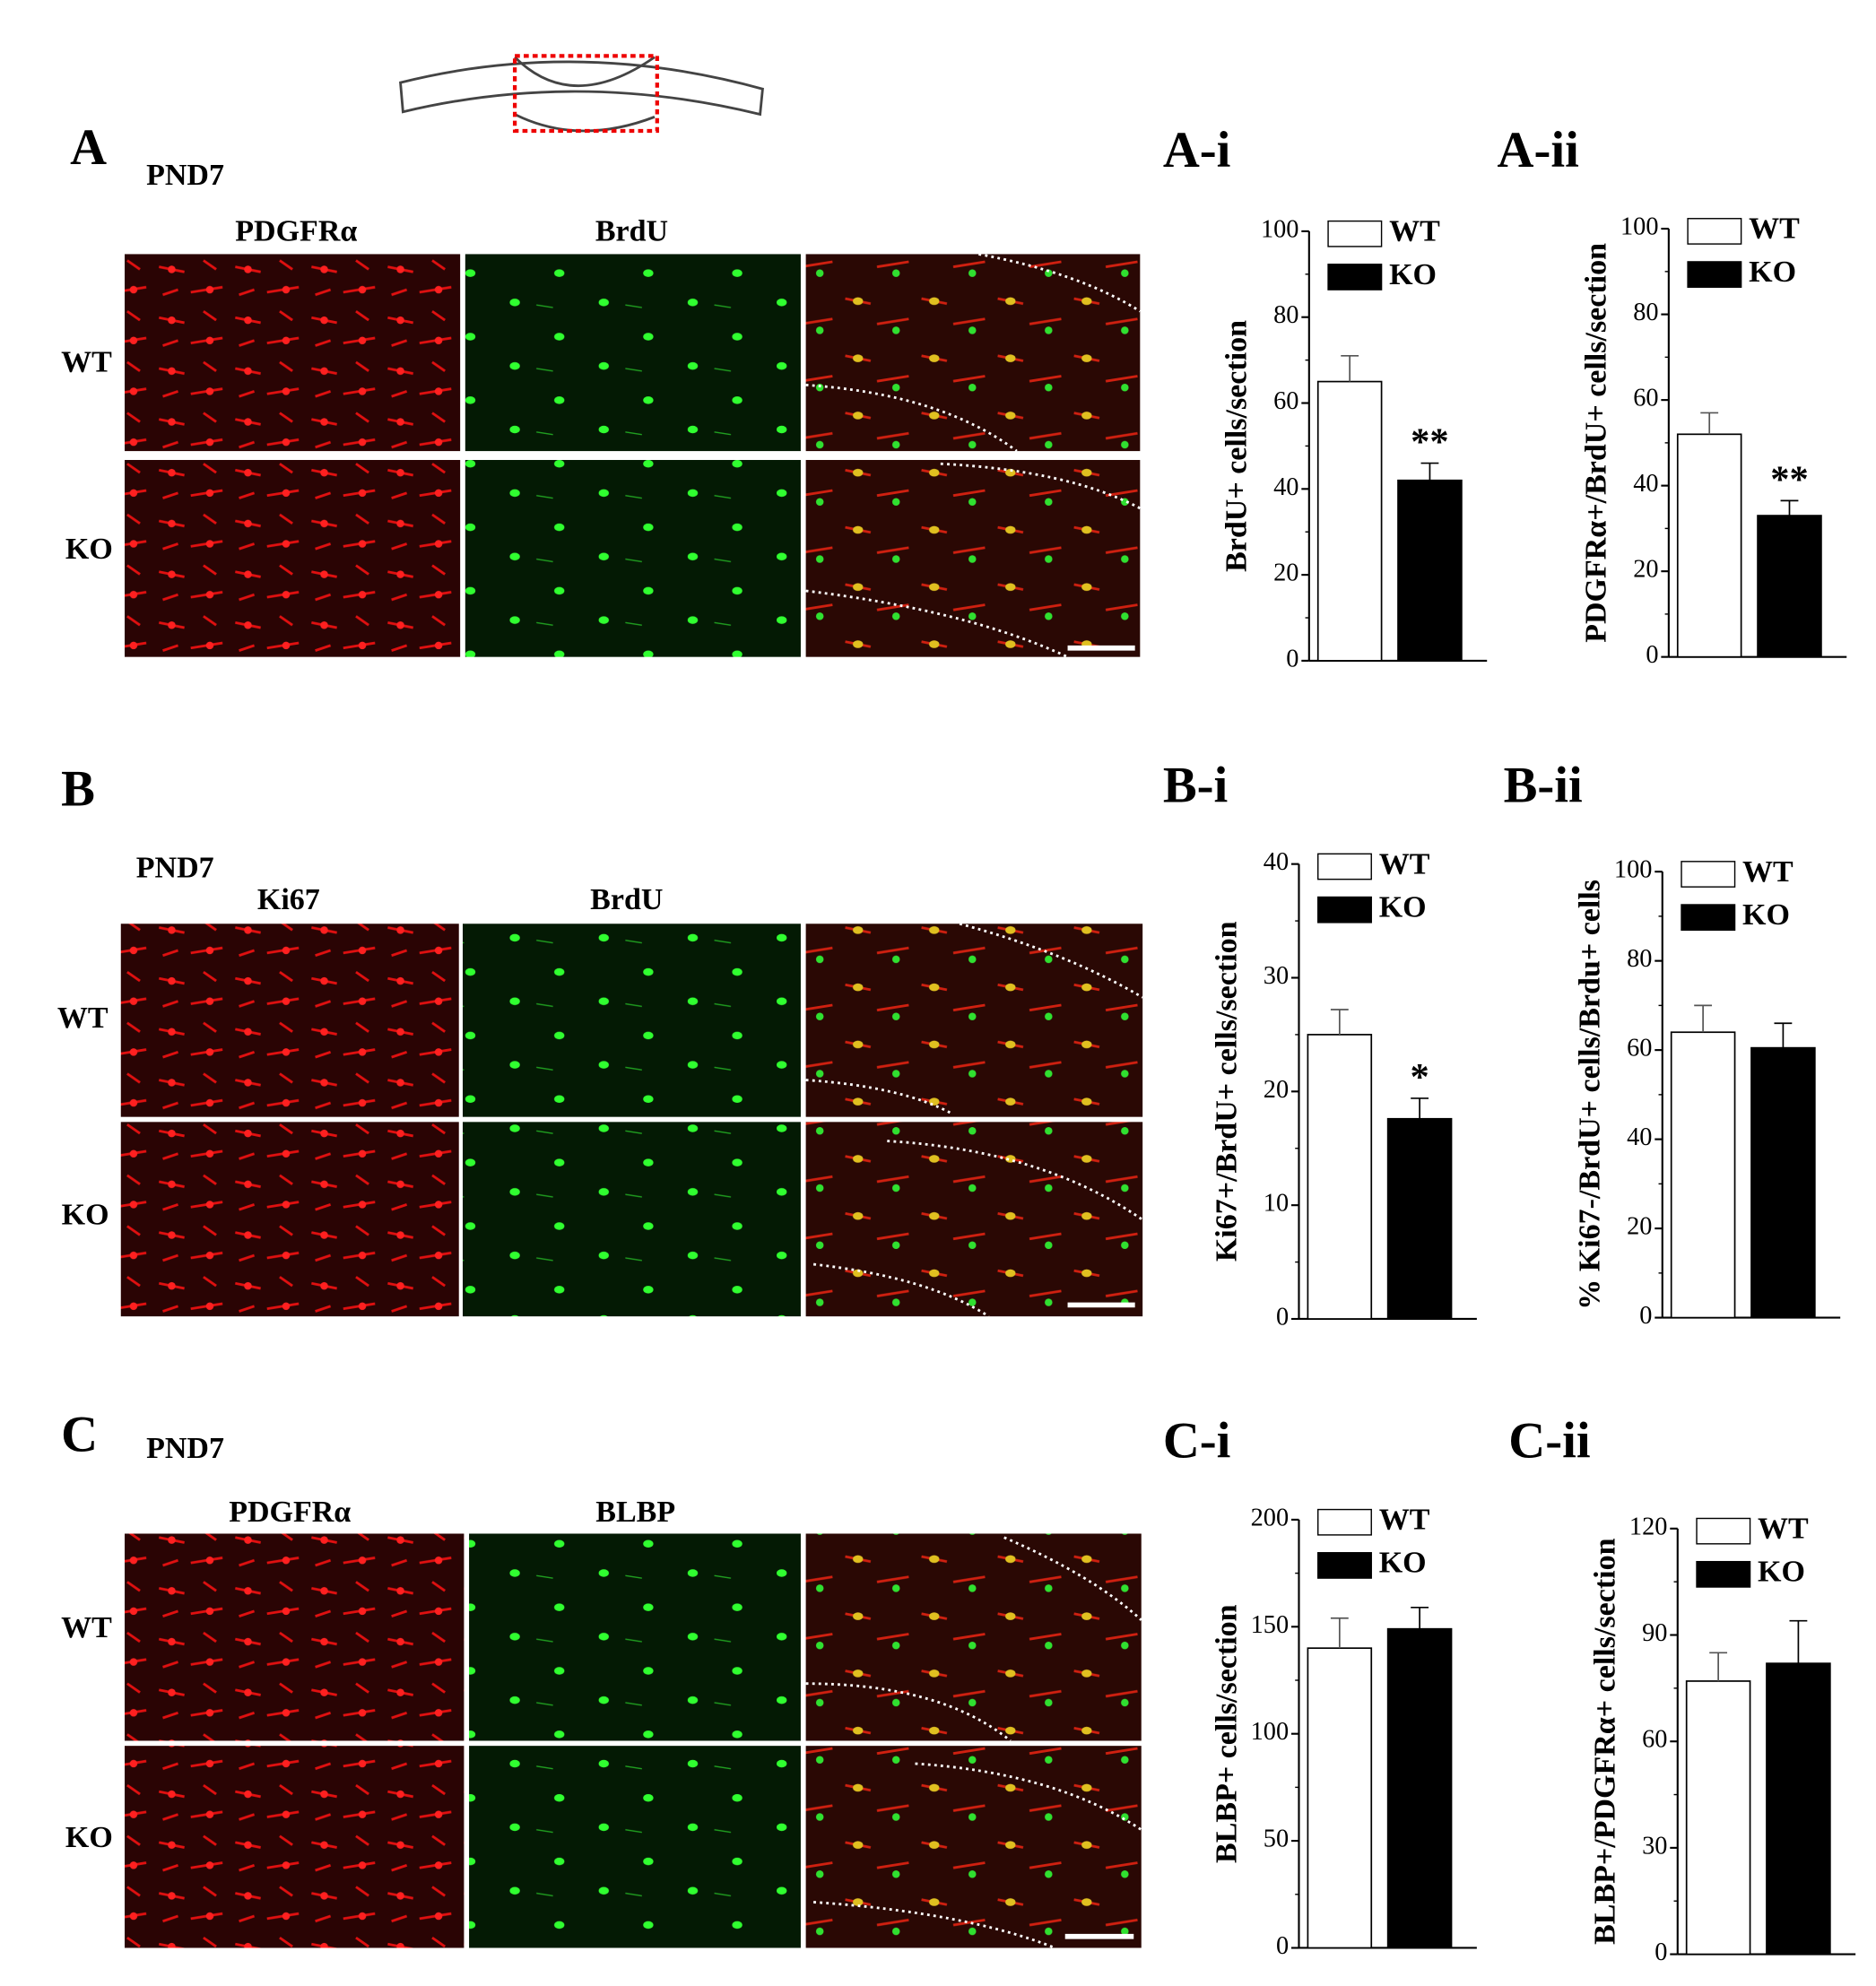 The image size is (1876, 1986). What do you see at coordinates (1276, 1204) in the screenshot?
I see `y-tick-label: 10` at bounding box center [1276, 1204].